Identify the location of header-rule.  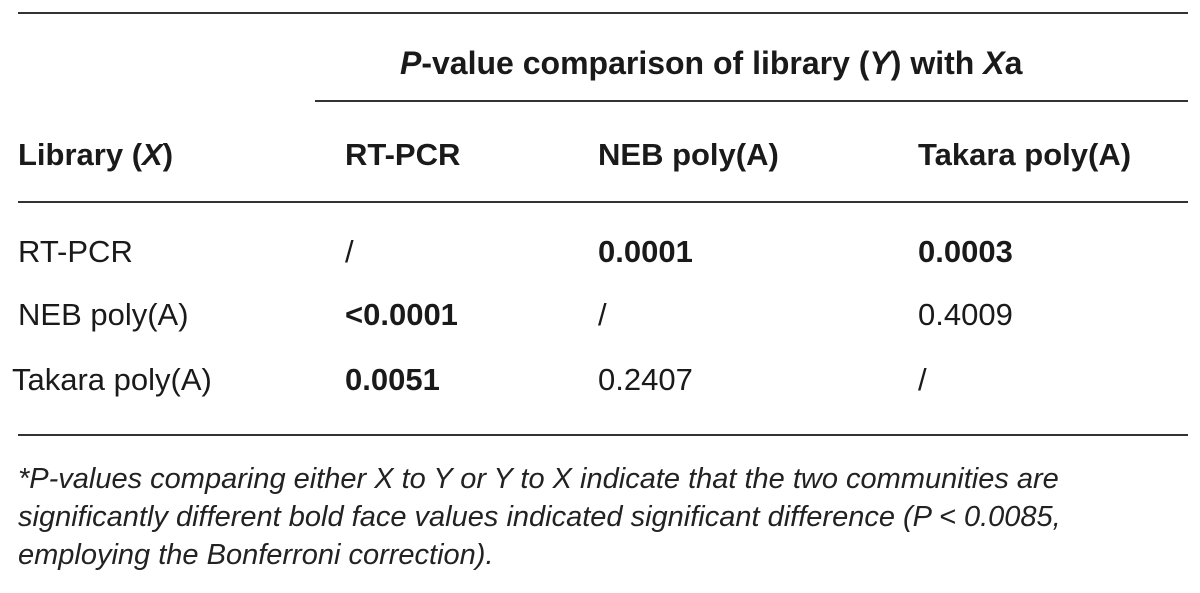
(603, 202).